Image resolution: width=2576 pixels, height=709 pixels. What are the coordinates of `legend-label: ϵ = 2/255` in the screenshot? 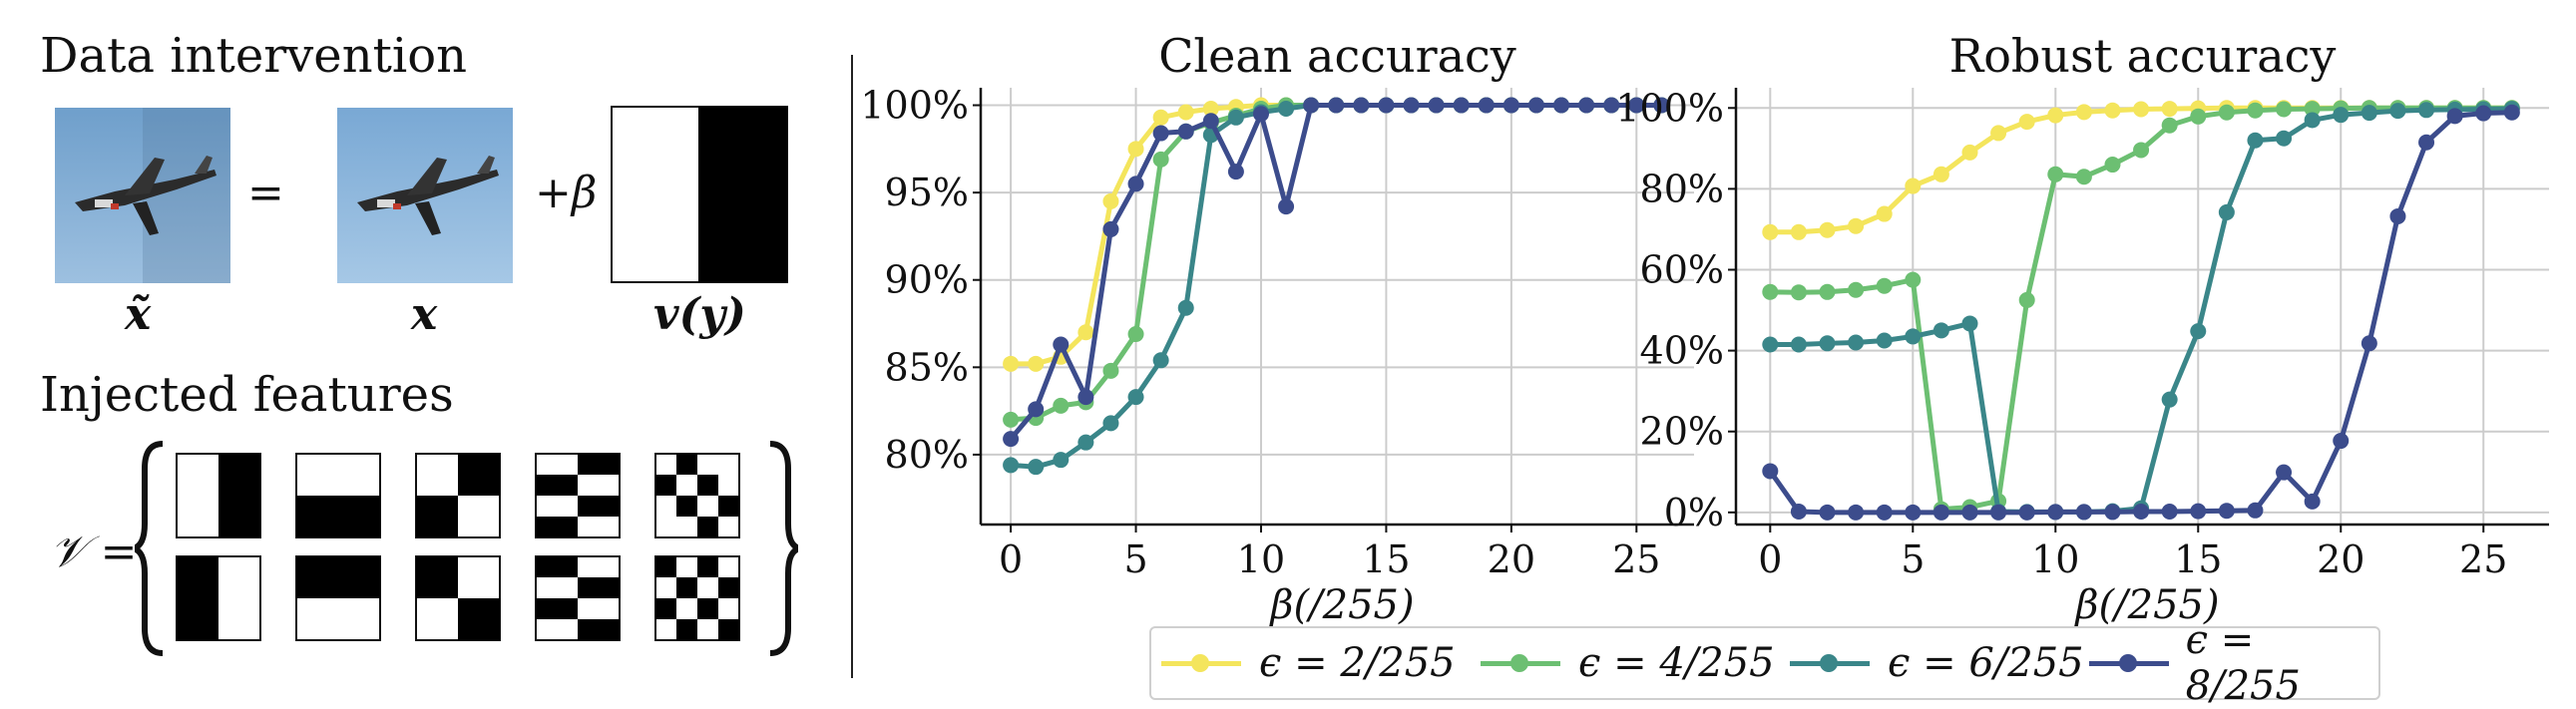 It's located at (1357, 663).